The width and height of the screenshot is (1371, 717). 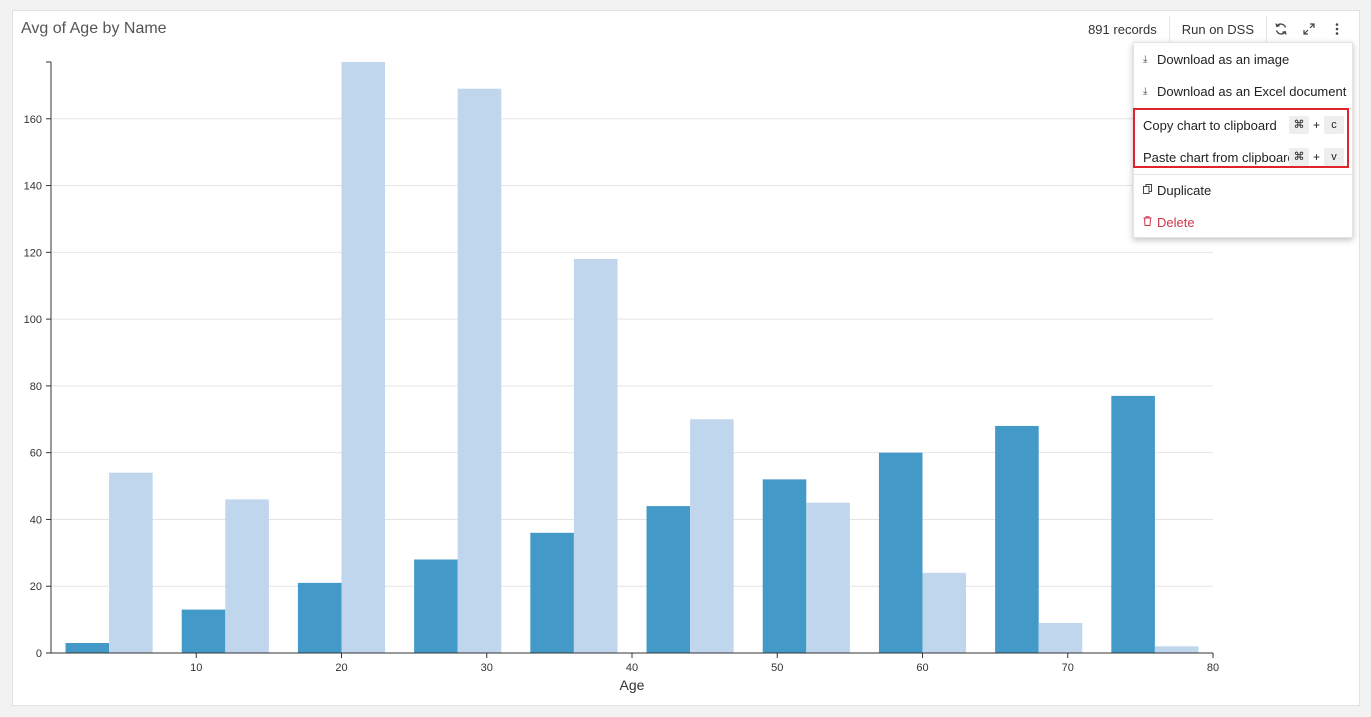 I want to click on paste-shortcut: ⌘ + v, so click(x=1316, y=157).